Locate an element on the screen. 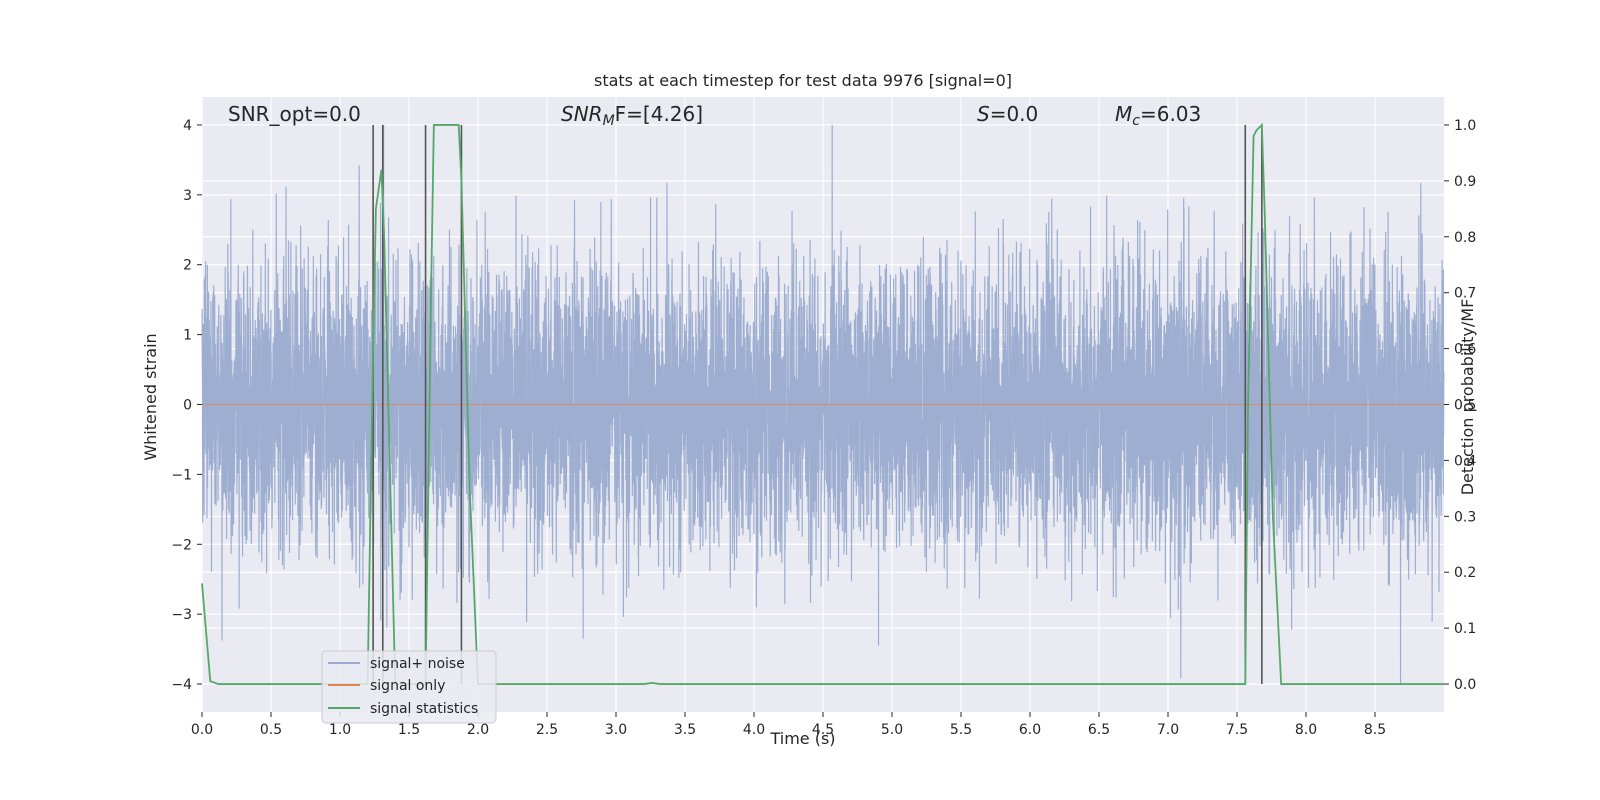 The image size is (1600, 800). y-tick-label-right: 0.8 is located at coordinates (1465, 238).